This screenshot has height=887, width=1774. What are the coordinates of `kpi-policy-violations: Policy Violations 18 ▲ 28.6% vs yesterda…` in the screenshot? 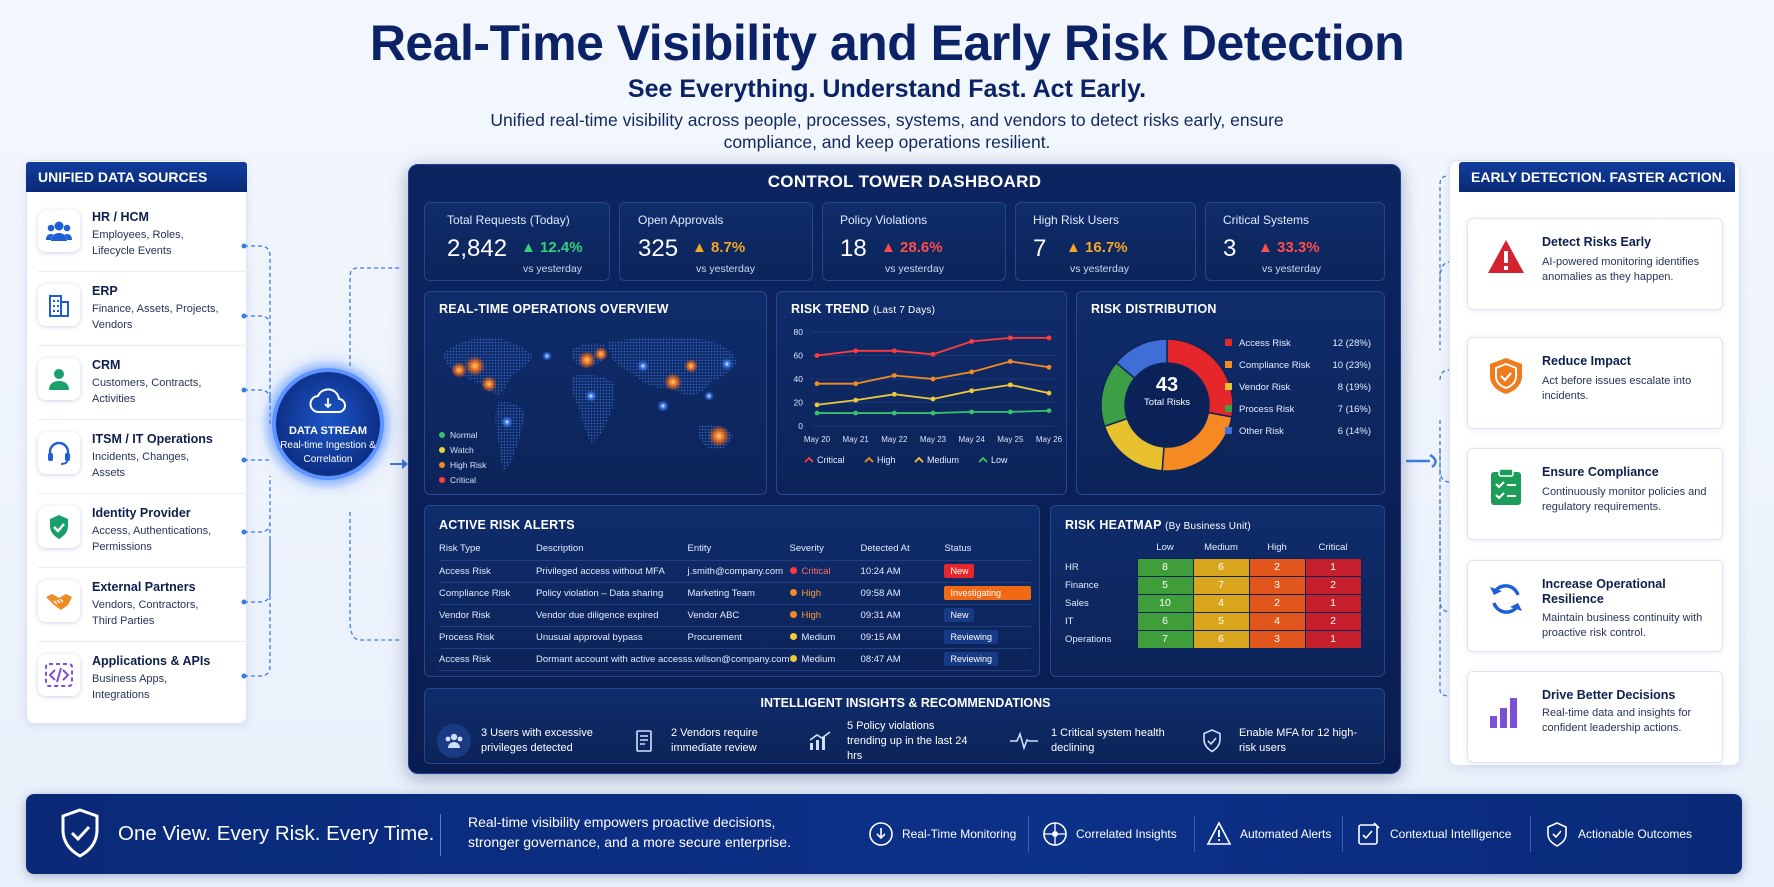 It's located at (914, 241).